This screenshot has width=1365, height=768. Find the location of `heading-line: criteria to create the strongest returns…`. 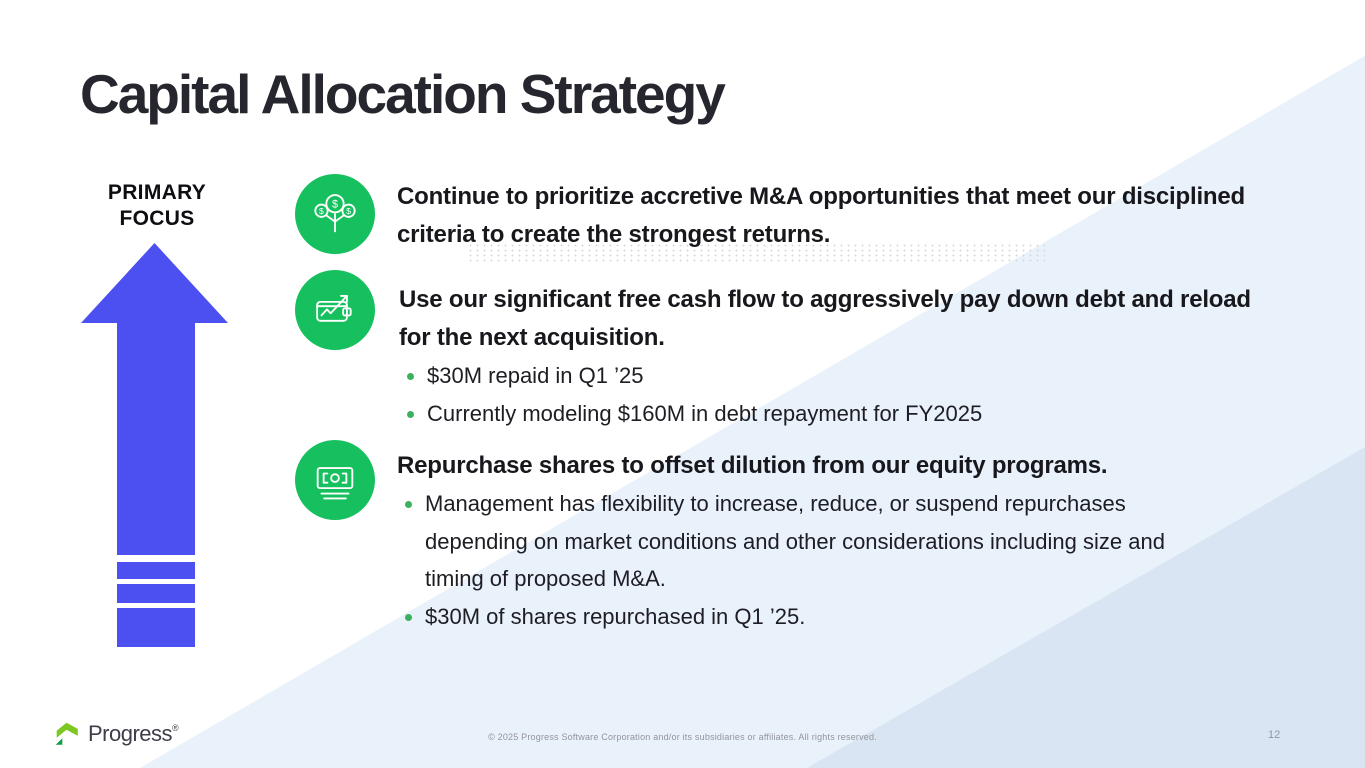

heading-line: criteria to create the strongest returns… is located at coordinates (614, 234).